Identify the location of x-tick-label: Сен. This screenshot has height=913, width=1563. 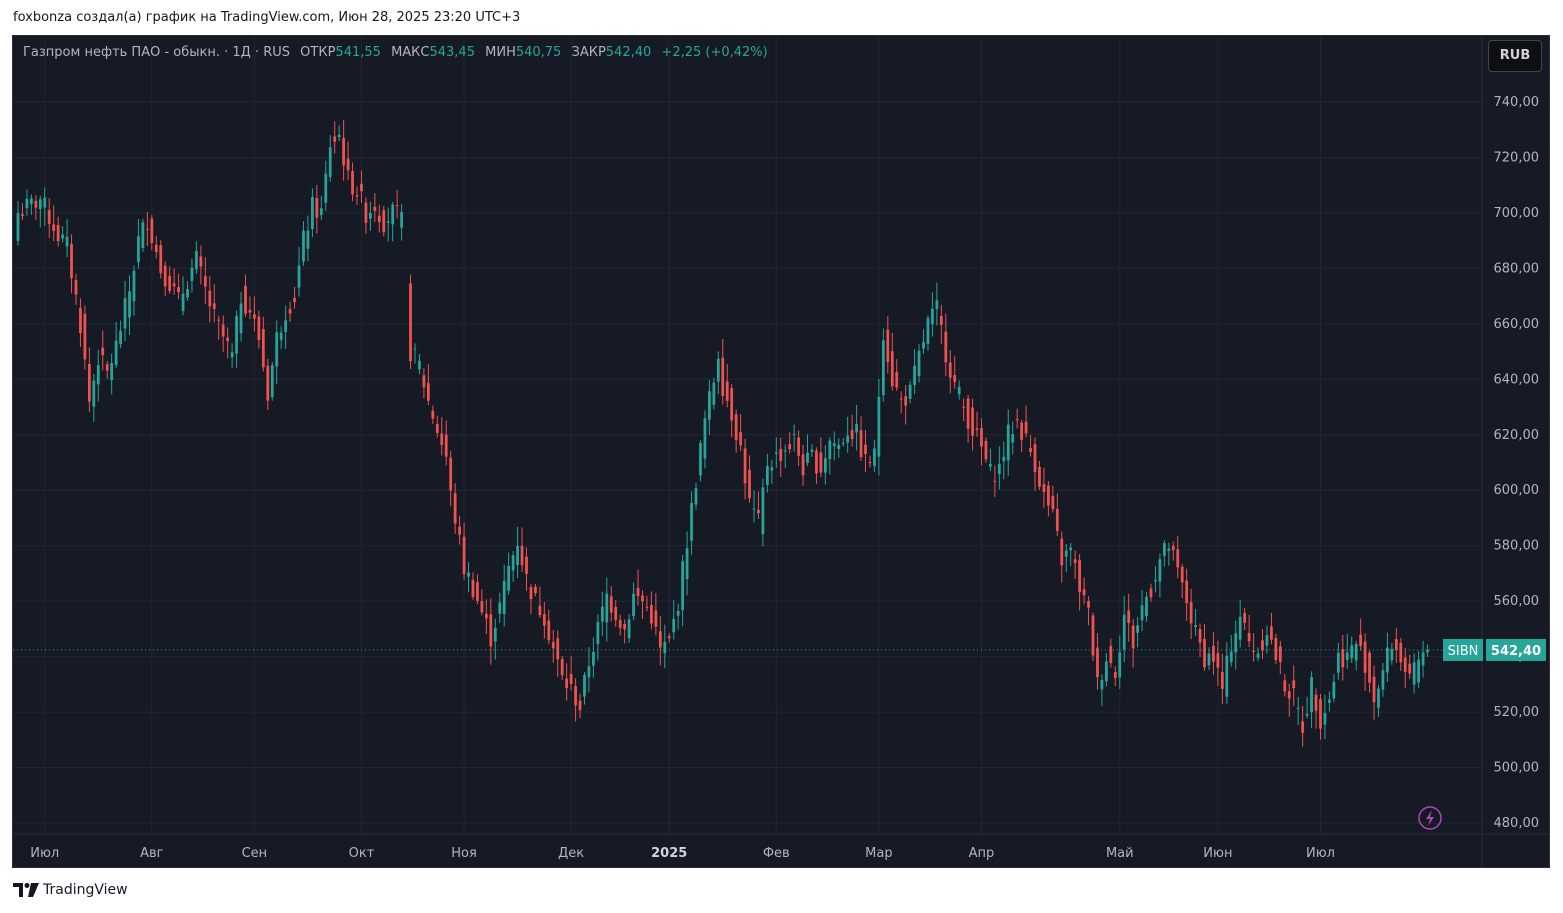
(255, 853).